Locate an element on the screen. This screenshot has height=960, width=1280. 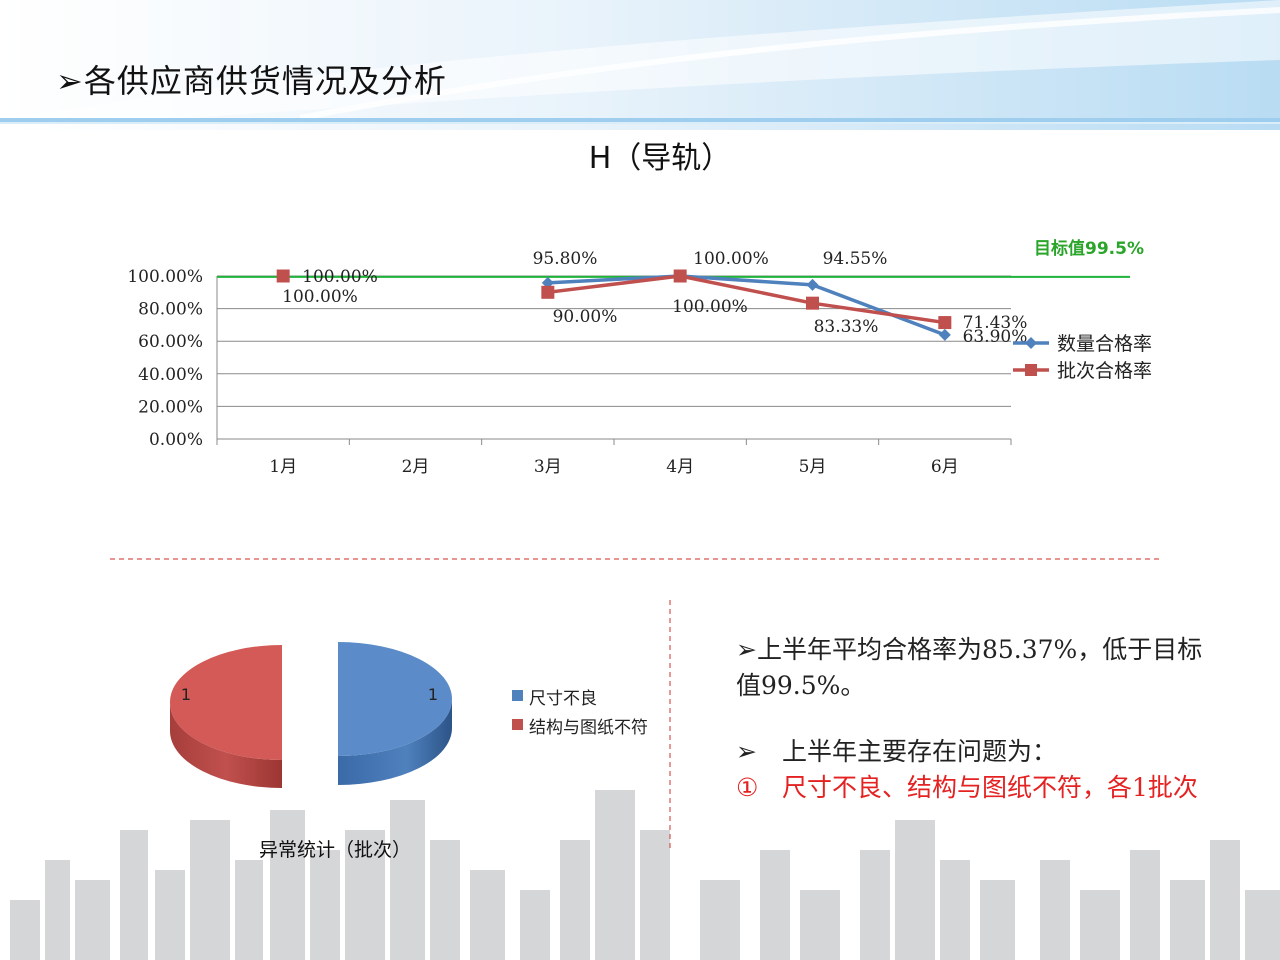
y-tick-label: 60.00% is located at coordinates (170, 342).